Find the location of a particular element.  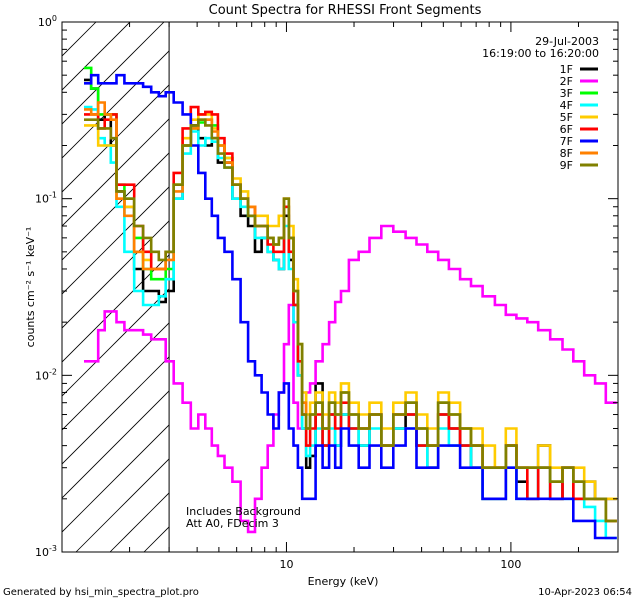

time-range-label: 16:19:00 to 16:20:00 is located at coordinates (540, 53).